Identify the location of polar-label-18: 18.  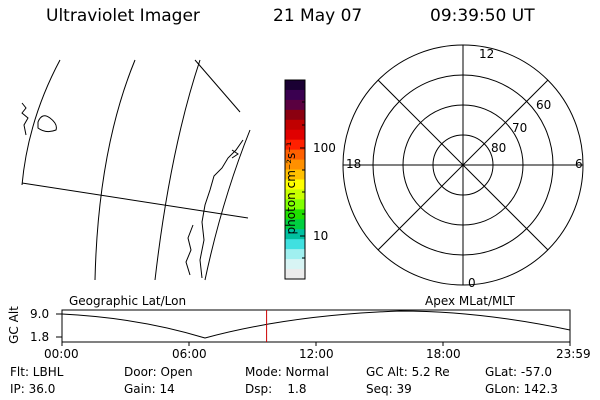
(354, 164).